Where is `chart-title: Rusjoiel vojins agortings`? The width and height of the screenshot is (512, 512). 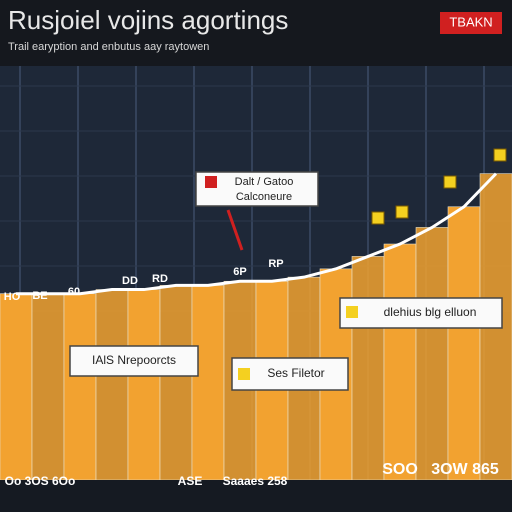 chart-title: Rusjoiel vojins agortings is located at coordinates (148, 20).